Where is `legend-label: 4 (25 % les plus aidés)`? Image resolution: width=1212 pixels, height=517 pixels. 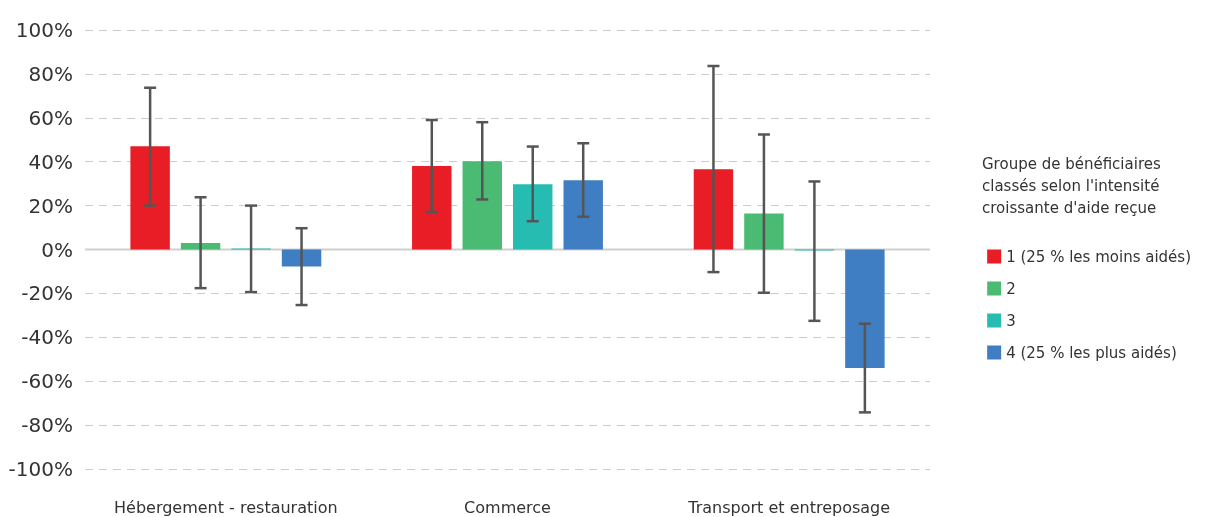
legend-label: 4 (25 % les plus aidés) is located at coordinates (1091, 352).